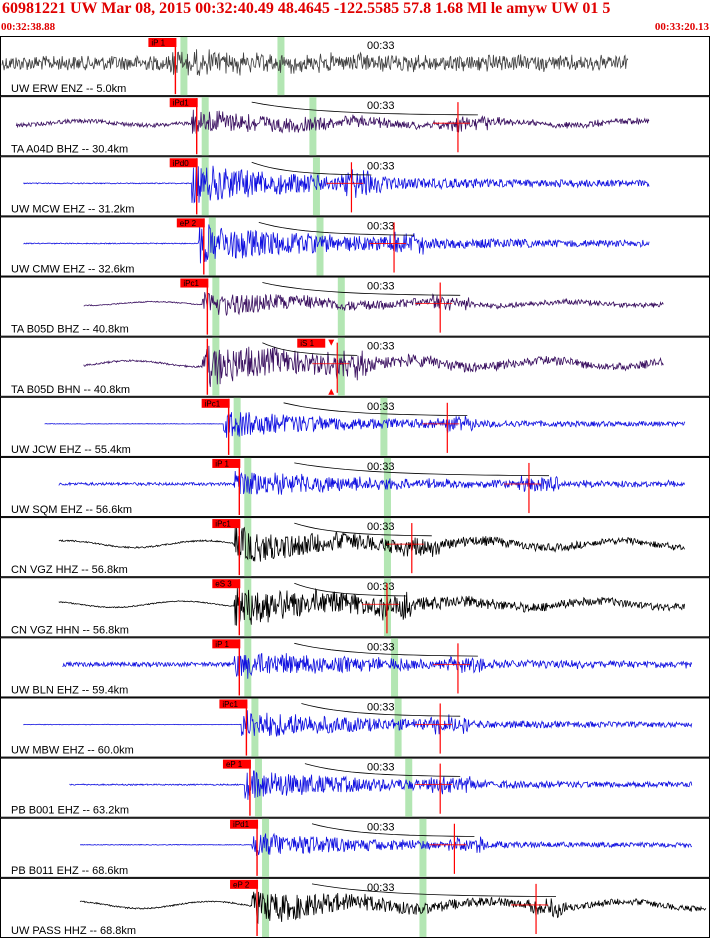  Describe the element at coordinates (70, 630) in the screenshot. I see `station-label: CN VGZ HHN -- 56.8km` at that location.